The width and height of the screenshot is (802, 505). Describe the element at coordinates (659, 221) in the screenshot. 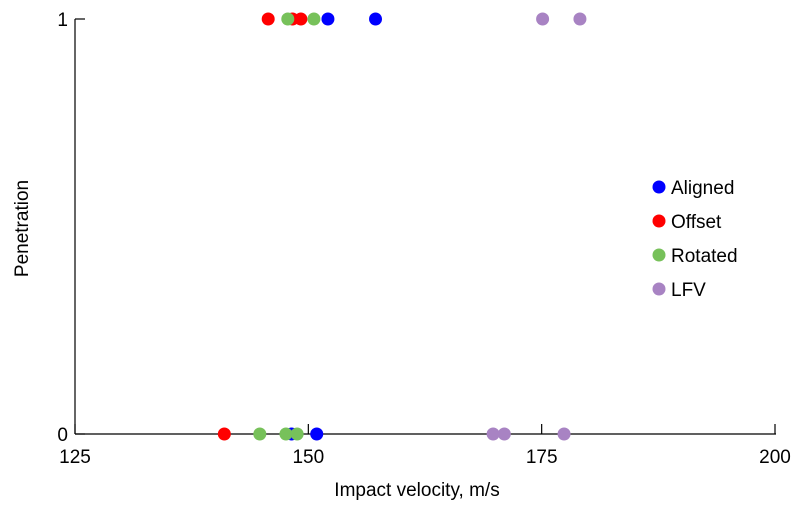

I see `legend-marker-offset` at that location.